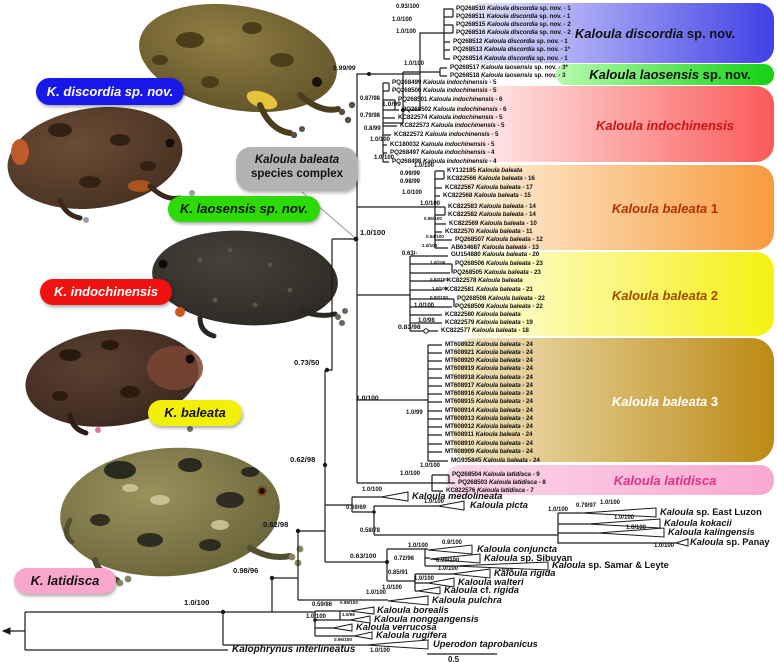 This screenshot has width=777, height=662. Describe the element at coordinates (294, 649) in the screenshot. I see `taxon-label: Kalophrynus interlineatus` at that location.